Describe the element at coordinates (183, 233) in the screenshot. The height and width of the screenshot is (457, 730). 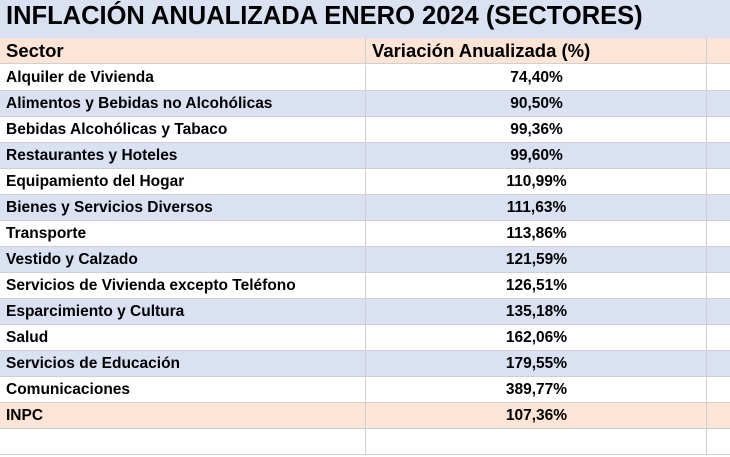
I see `sector-cell: Transporte` at that location.